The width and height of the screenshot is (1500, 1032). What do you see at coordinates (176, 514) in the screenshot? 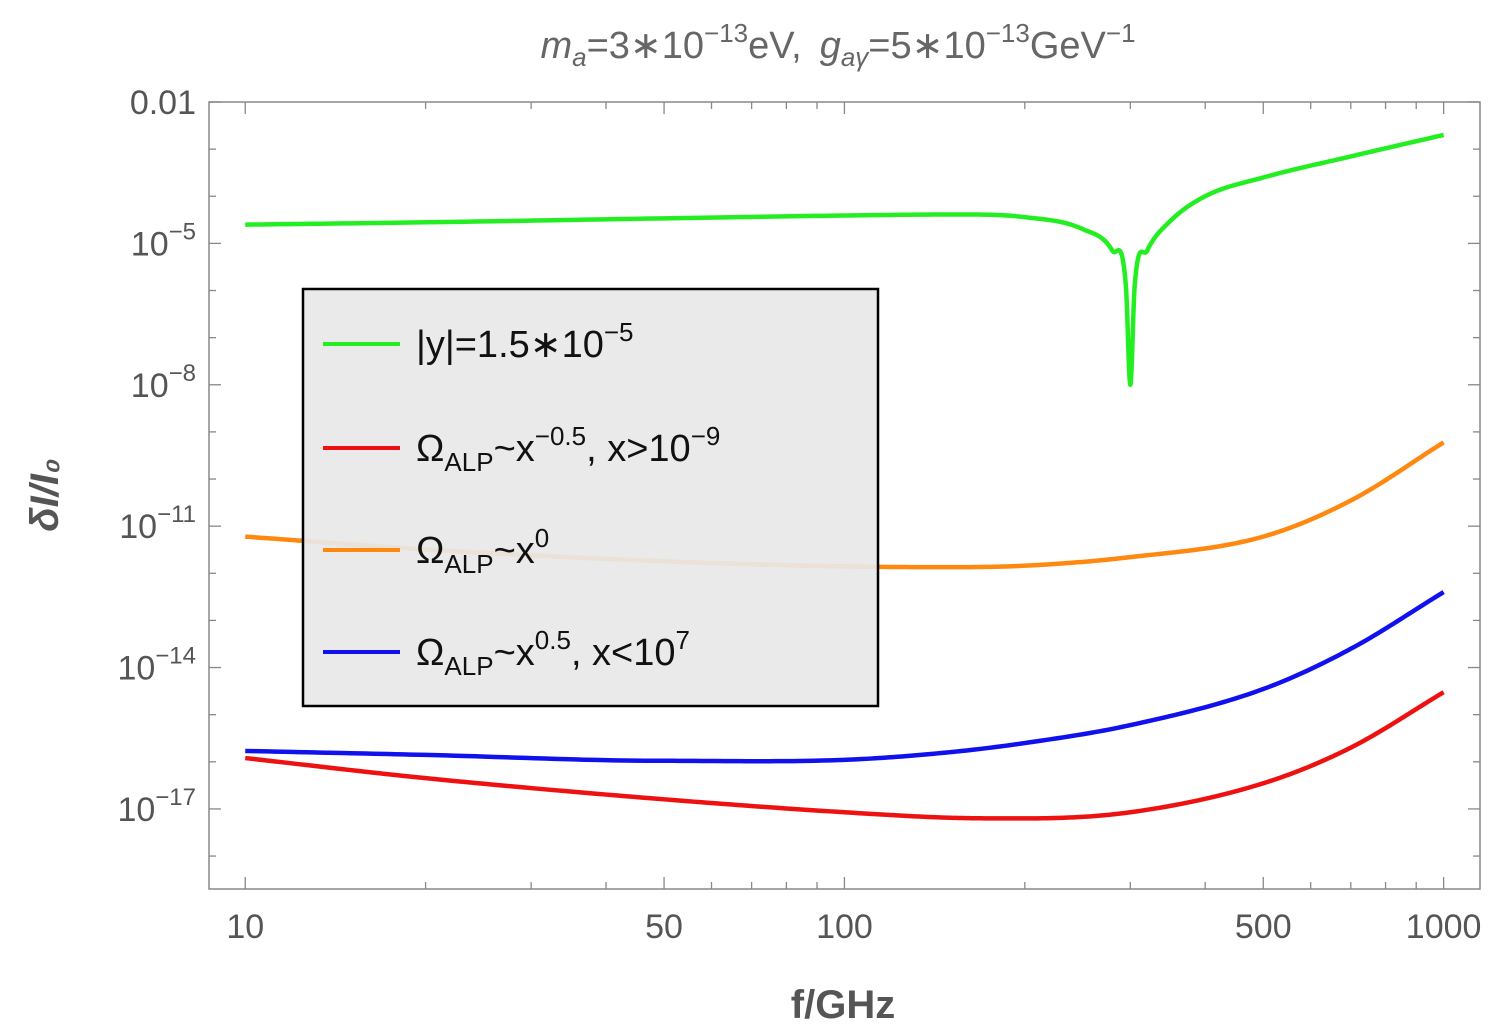
I see `y-tick-exponent: −11` at bounding box center [176, 514].